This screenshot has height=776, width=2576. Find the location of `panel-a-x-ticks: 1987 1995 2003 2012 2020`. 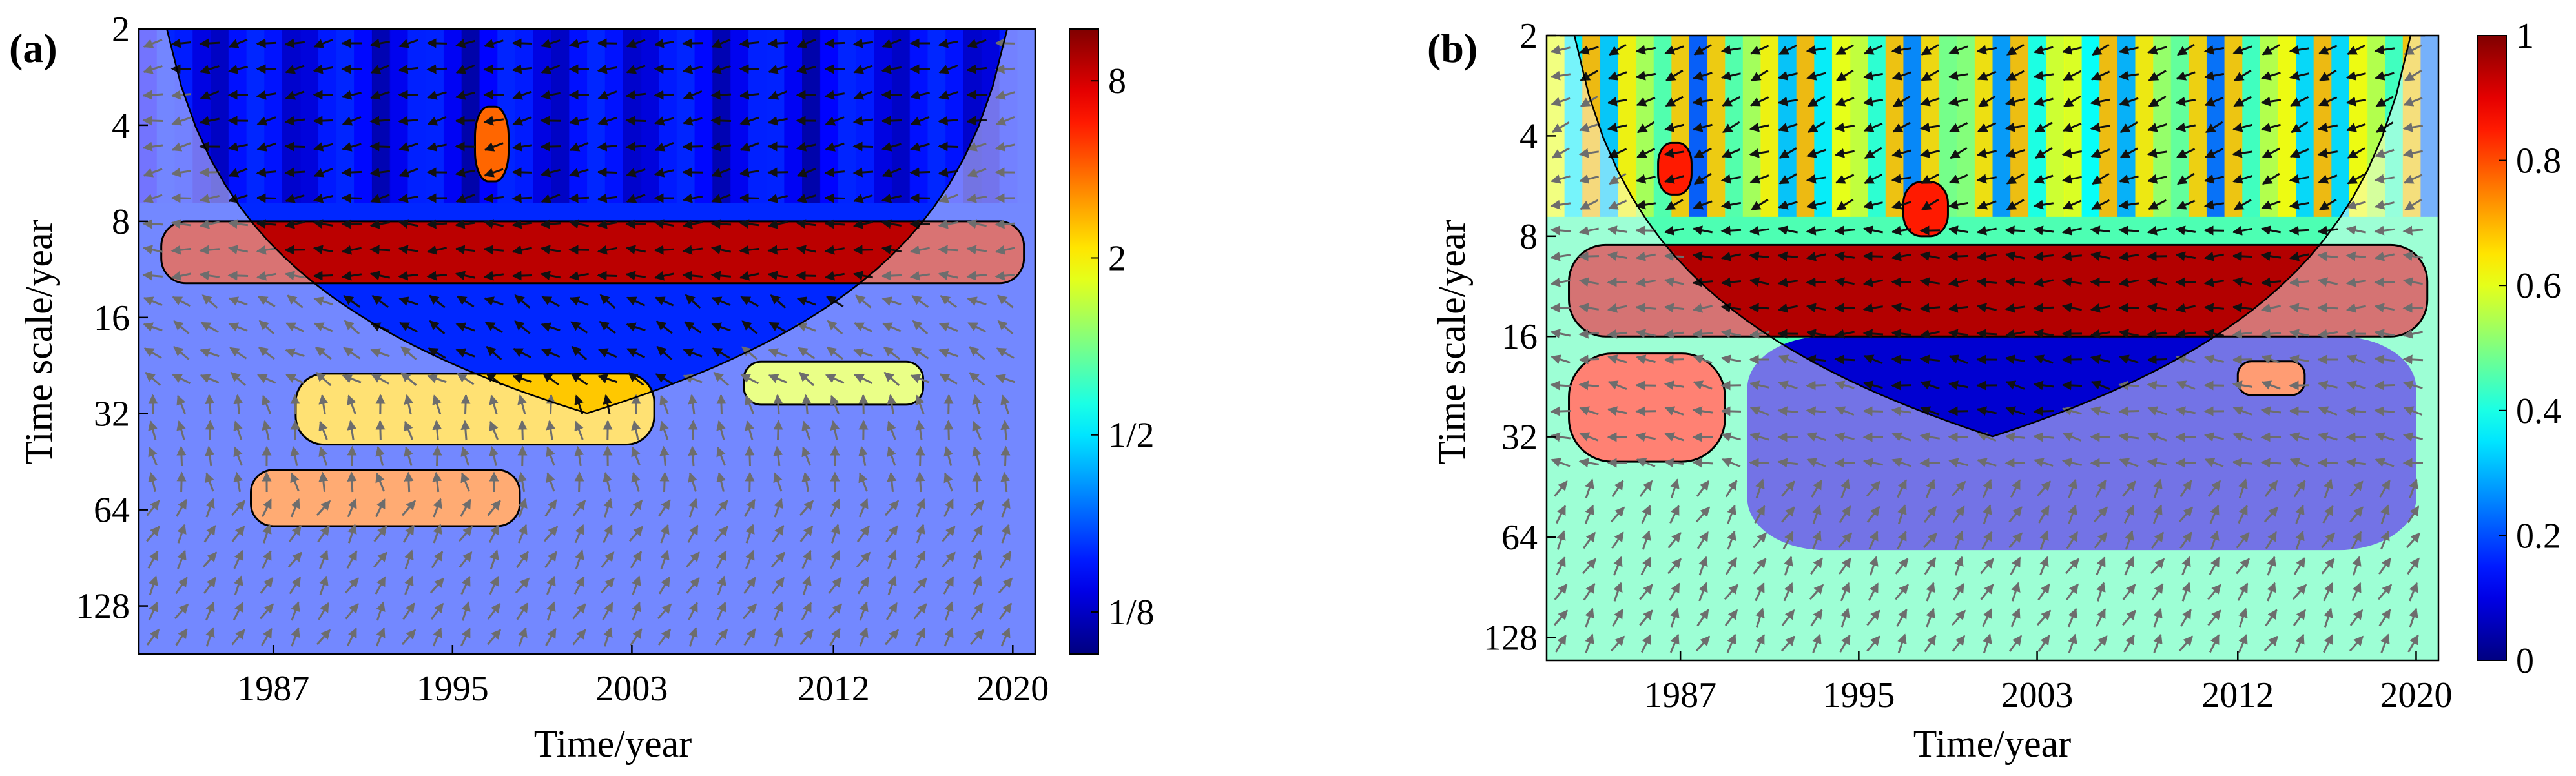

panel-a-x-ticks: 1987 1995 2003 2012 2020 is located at coordinates (643, 677).